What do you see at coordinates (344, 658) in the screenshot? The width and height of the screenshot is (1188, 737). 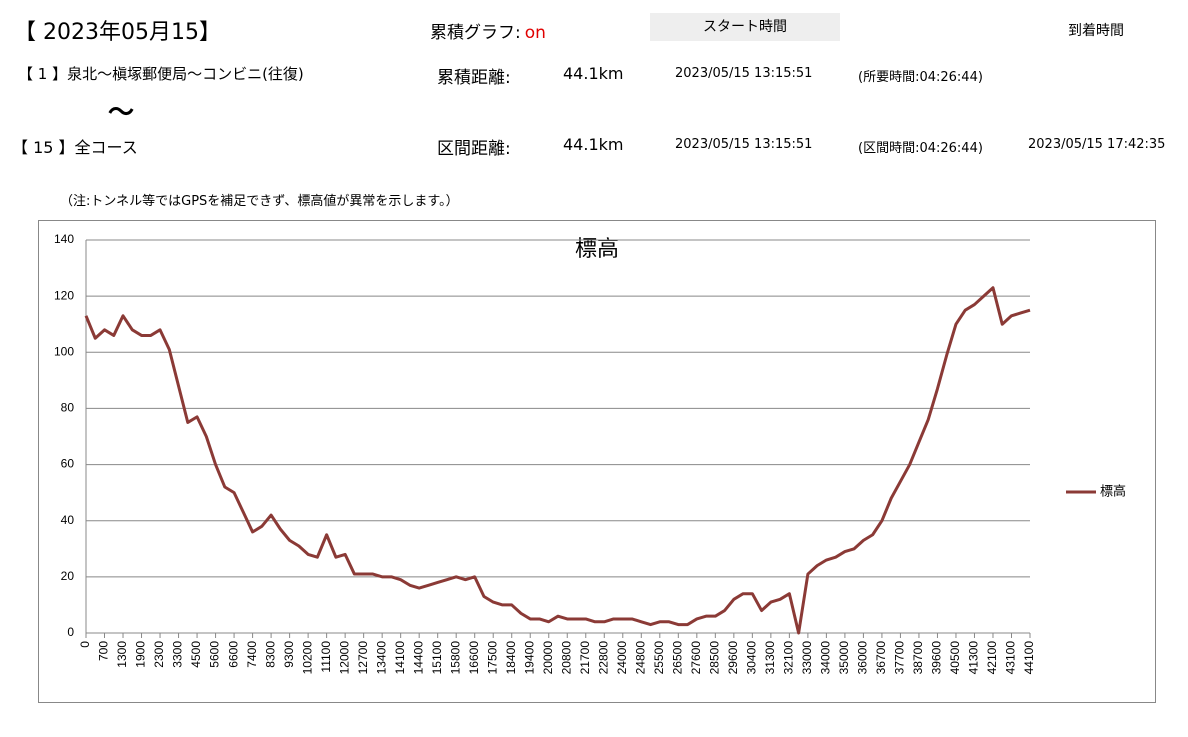 I see `x-tick-label: 12000` at bounding box center [344, 658].